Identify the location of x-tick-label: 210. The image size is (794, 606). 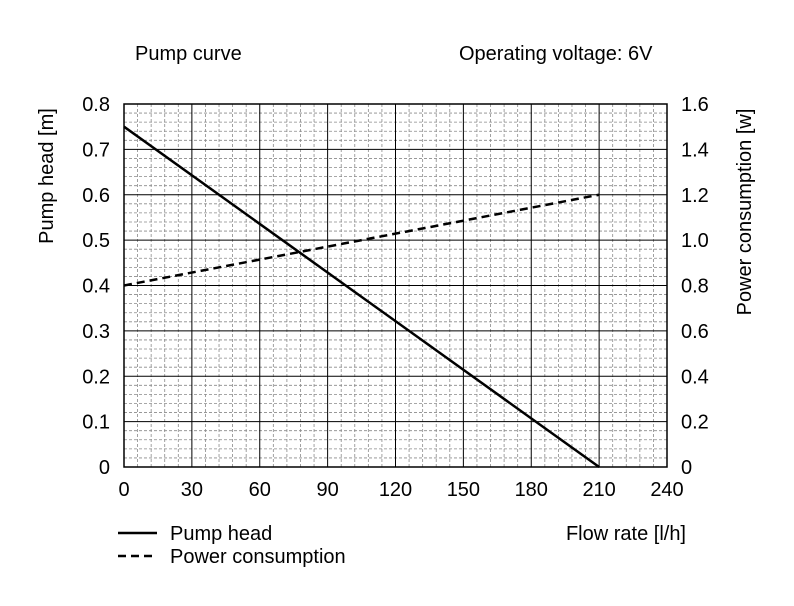
(598, 490).